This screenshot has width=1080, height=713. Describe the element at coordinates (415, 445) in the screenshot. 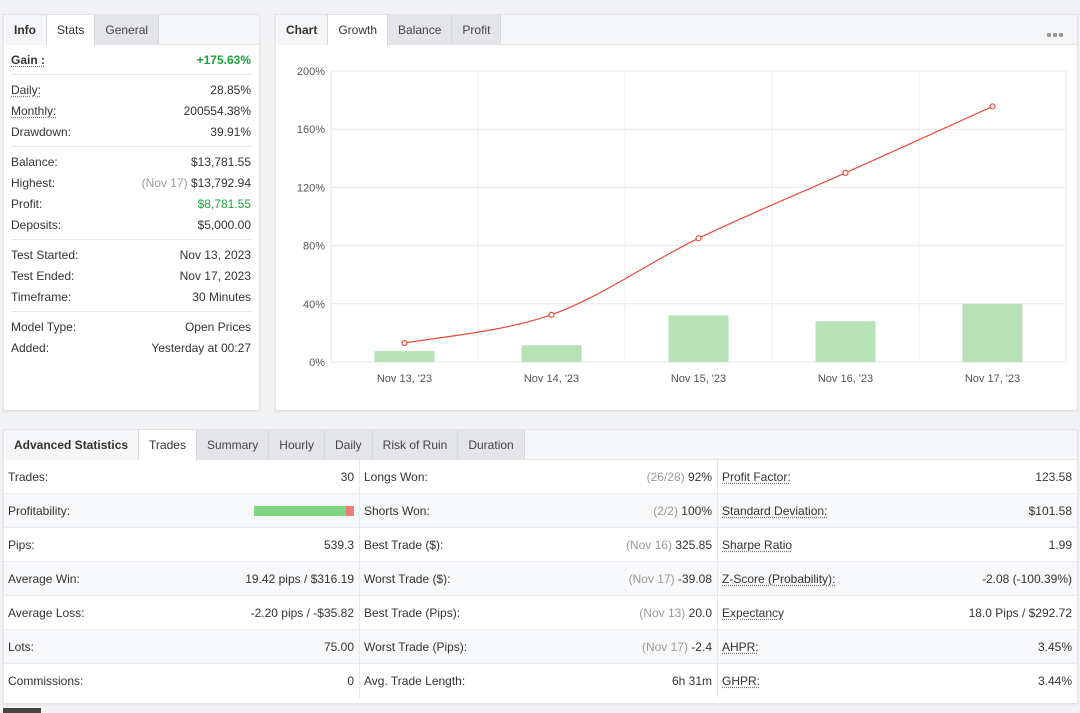

I see `tab-risk-of-ruin: Risk of Ruin` at that location.